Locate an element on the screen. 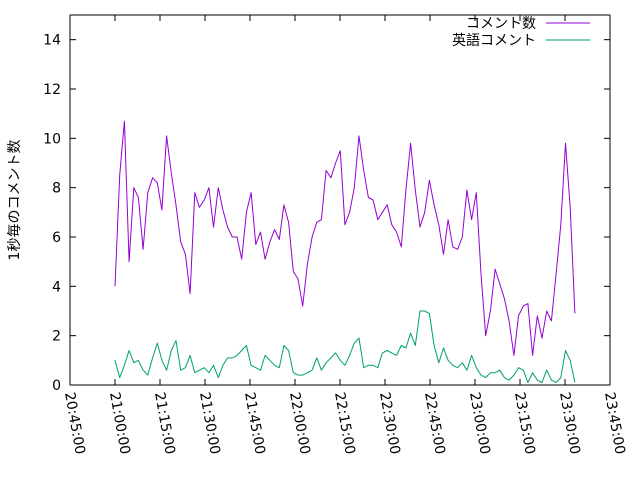 This screenshot has width=640, height=480. y-axis-label: 1秒毎のコメント数 is located at coordinates (15, 200).